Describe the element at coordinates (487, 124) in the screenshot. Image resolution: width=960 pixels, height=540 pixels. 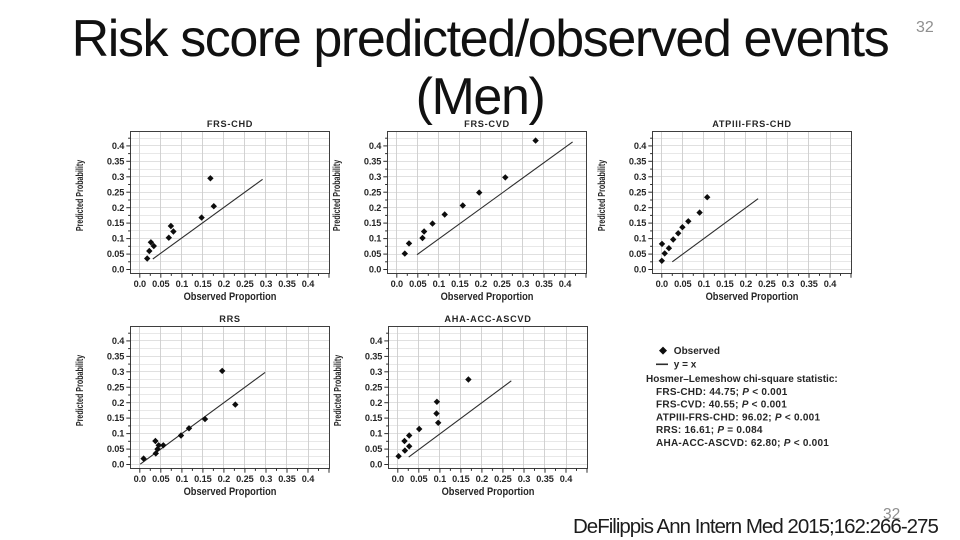
I see `svg-text: FRS-CVD` at that location.